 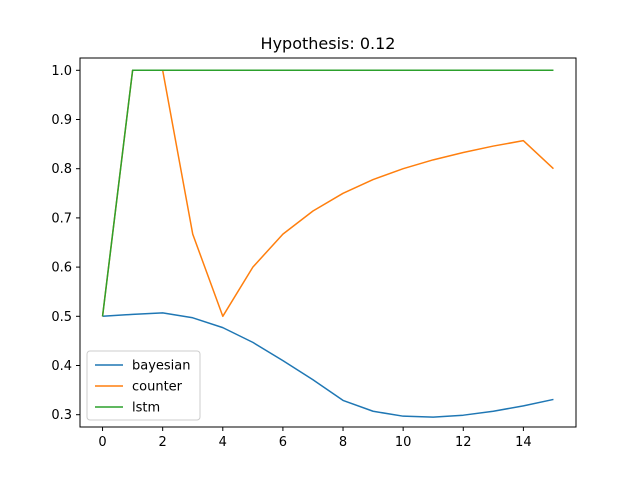 I want to click on y-tick-label: 0.7, so click(x=61, y=218).